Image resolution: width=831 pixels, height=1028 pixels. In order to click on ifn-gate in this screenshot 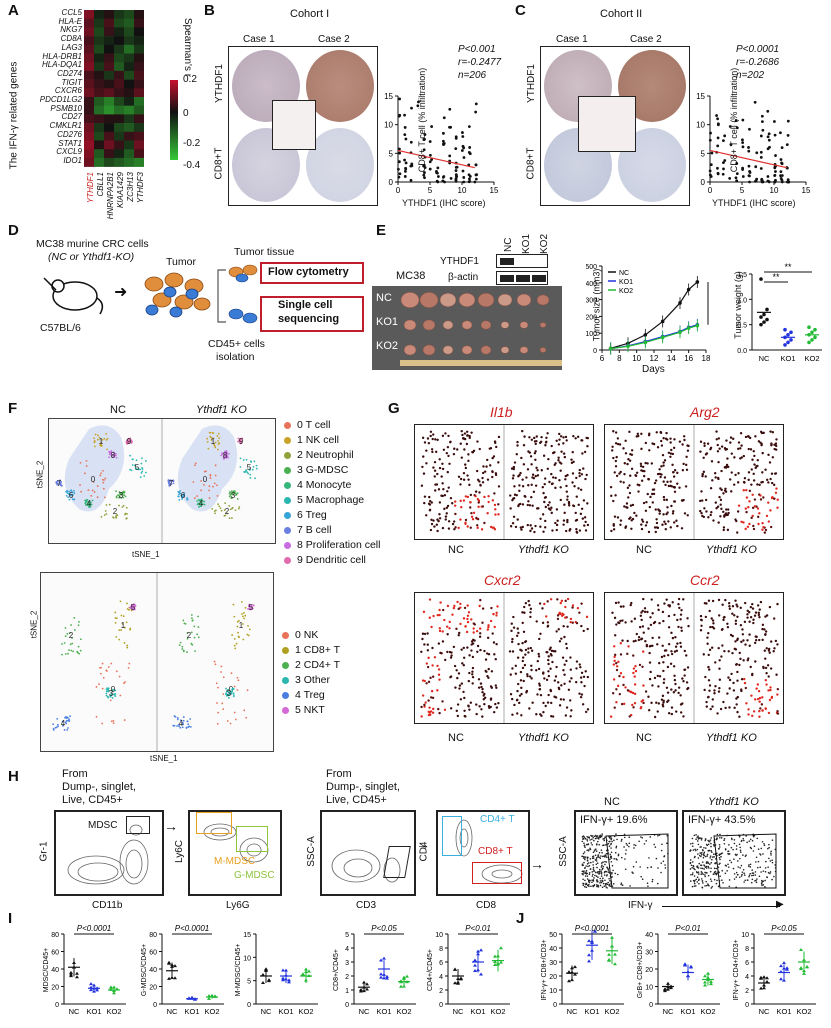, I will do `click(745, 861)`.